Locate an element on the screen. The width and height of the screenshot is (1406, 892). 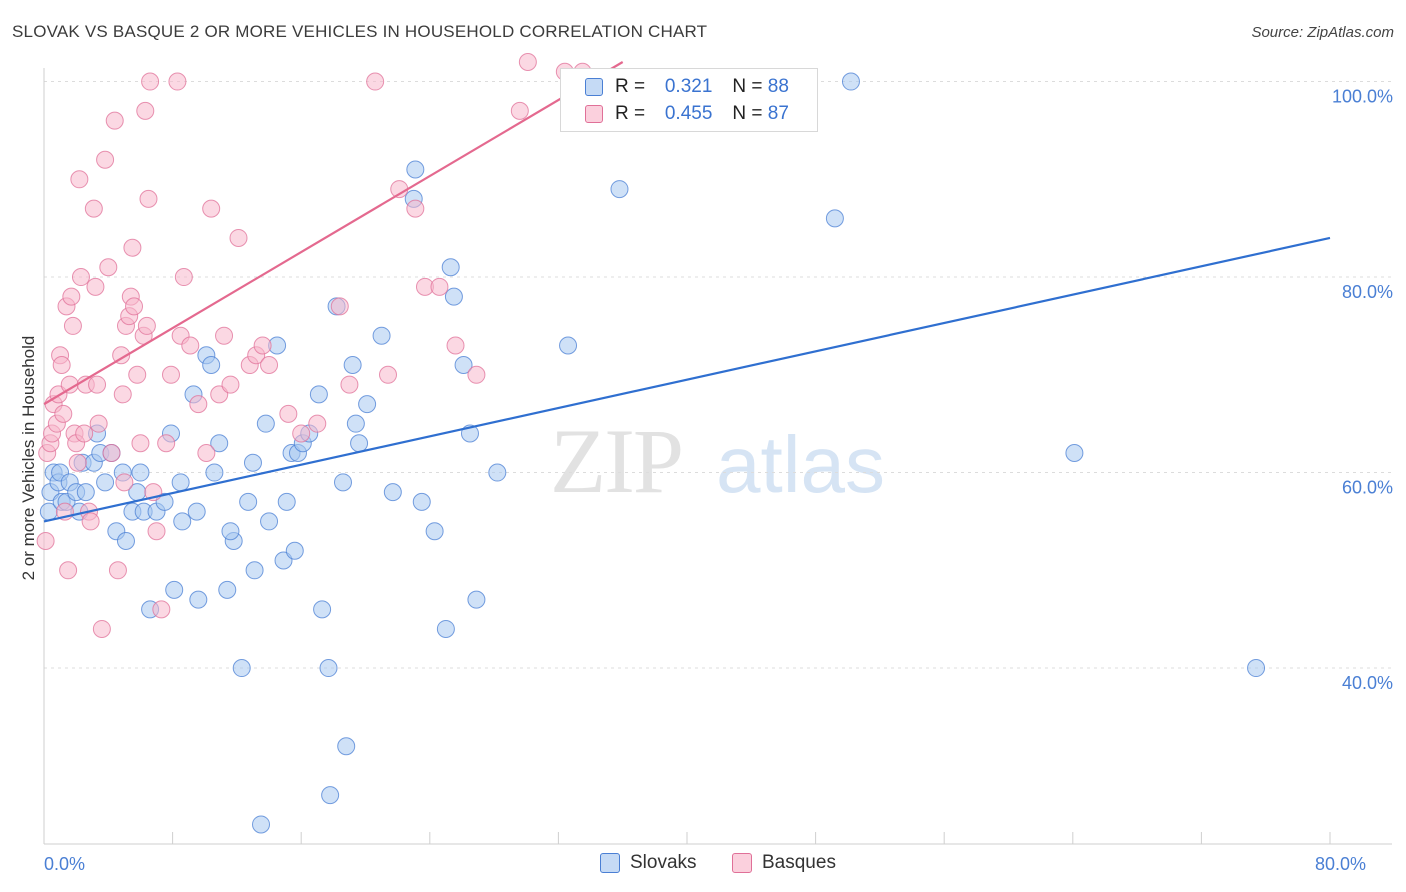
y-tick-label: 100.0% is located at coordinates (1362, 97).